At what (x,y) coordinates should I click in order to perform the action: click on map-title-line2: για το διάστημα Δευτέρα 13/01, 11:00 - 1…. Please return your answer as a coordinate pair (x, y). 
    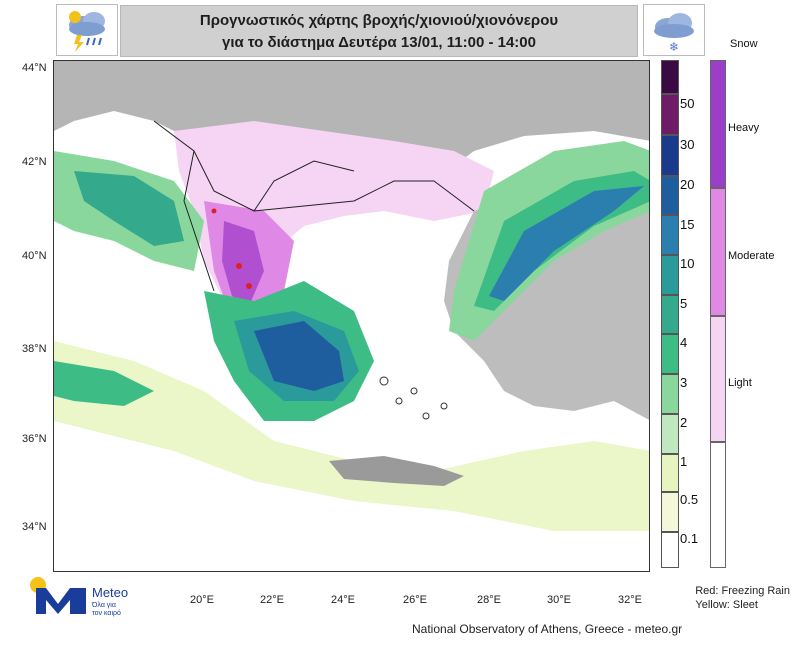
    Looking at the image, I should click on (379, 42).